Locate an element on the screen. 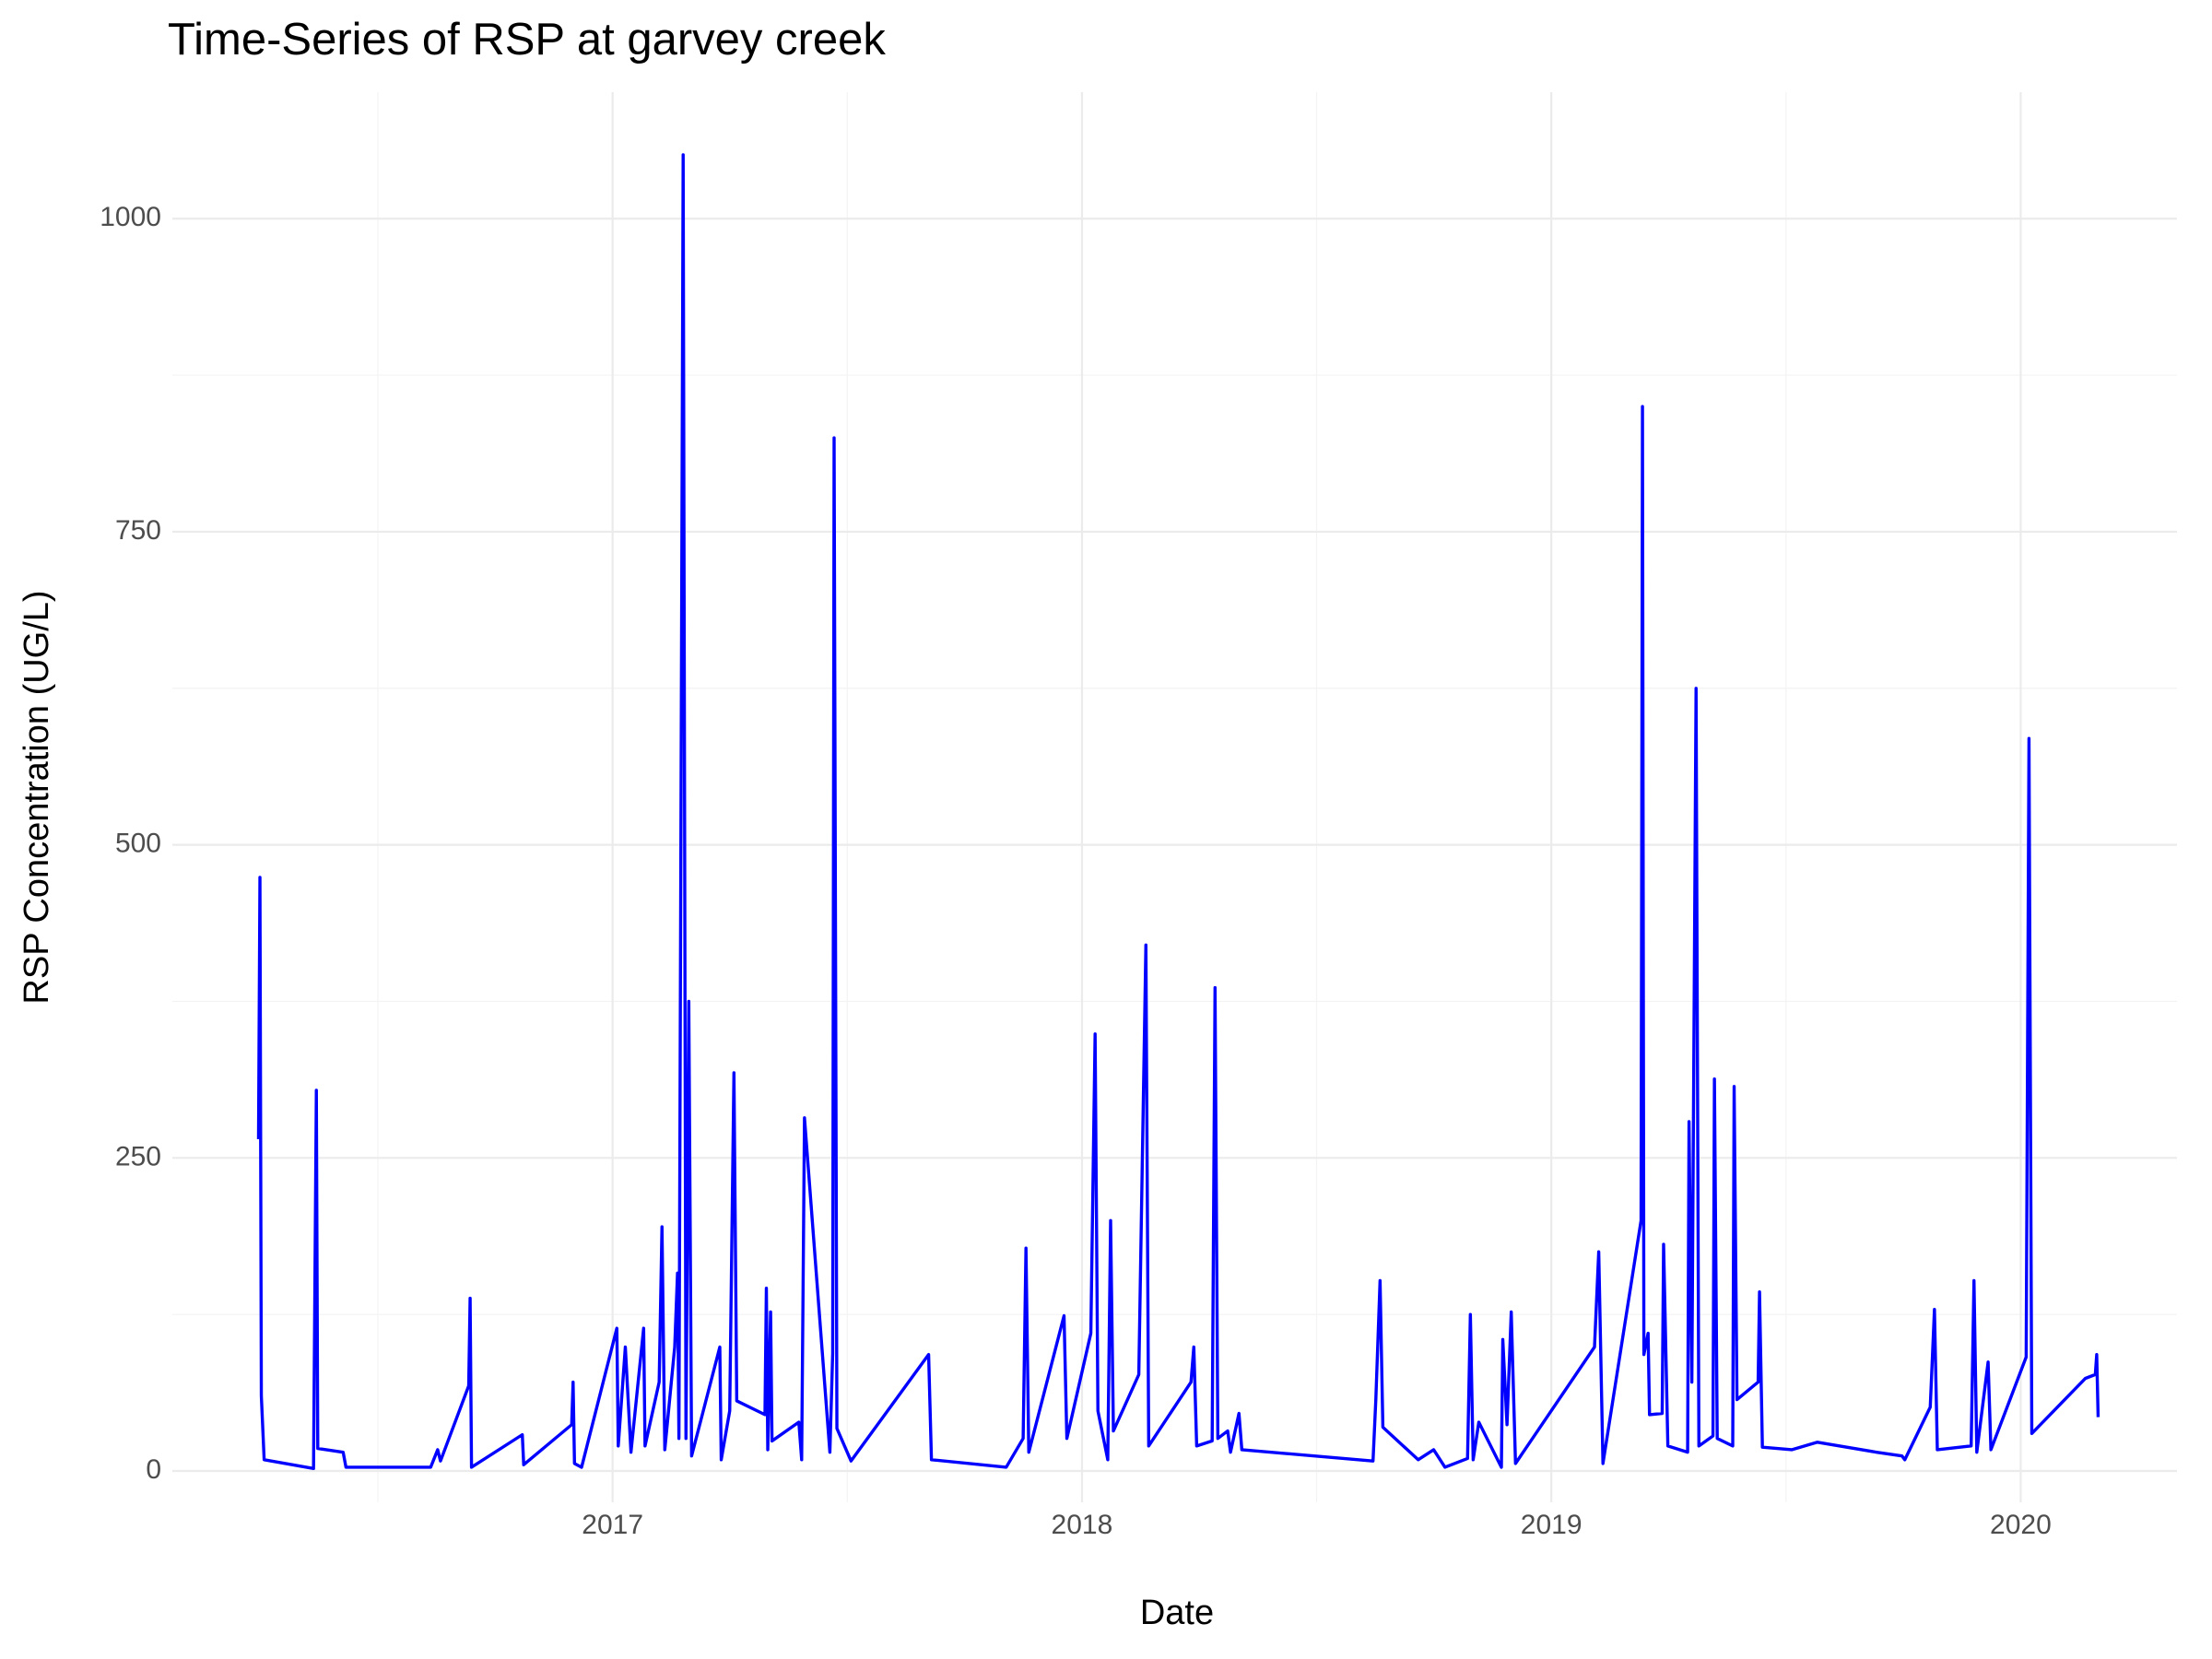 The width and height of the screenshot is (2212, 1659). y-tick-label: 500 is located at coordinates (138, 844).